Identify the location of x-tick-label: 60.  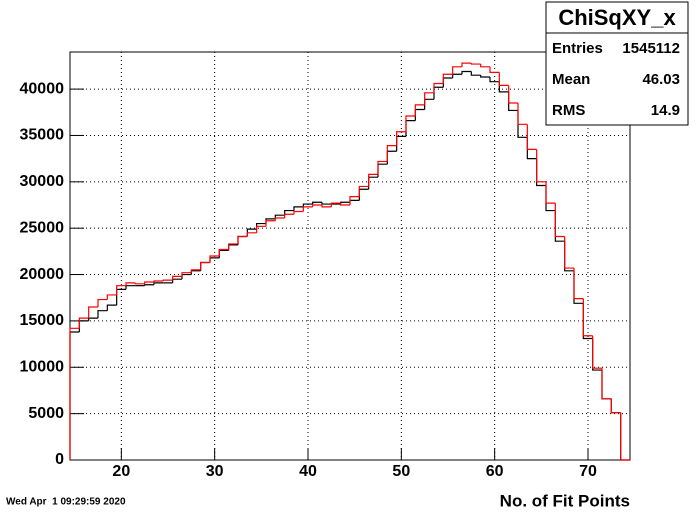
(495, 471).